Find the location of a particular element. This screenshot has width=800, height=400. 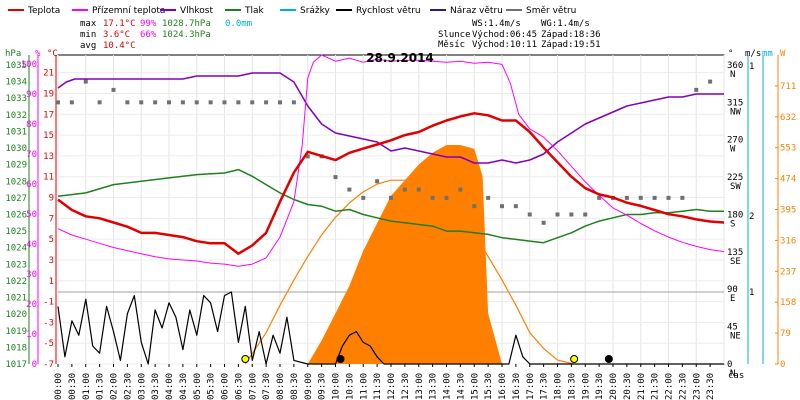

tick-pct-9: 10 is located at coordinates (31, 335).